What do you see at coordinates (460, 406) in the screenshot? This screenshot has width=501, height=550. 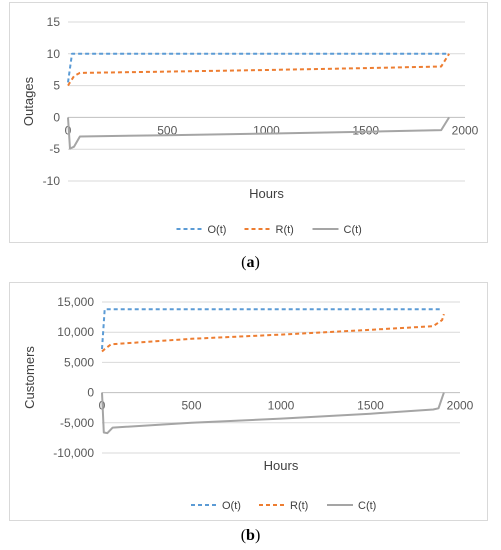 I see `x-tick-label-b-4: 2000` at bounding box center [460, 406].